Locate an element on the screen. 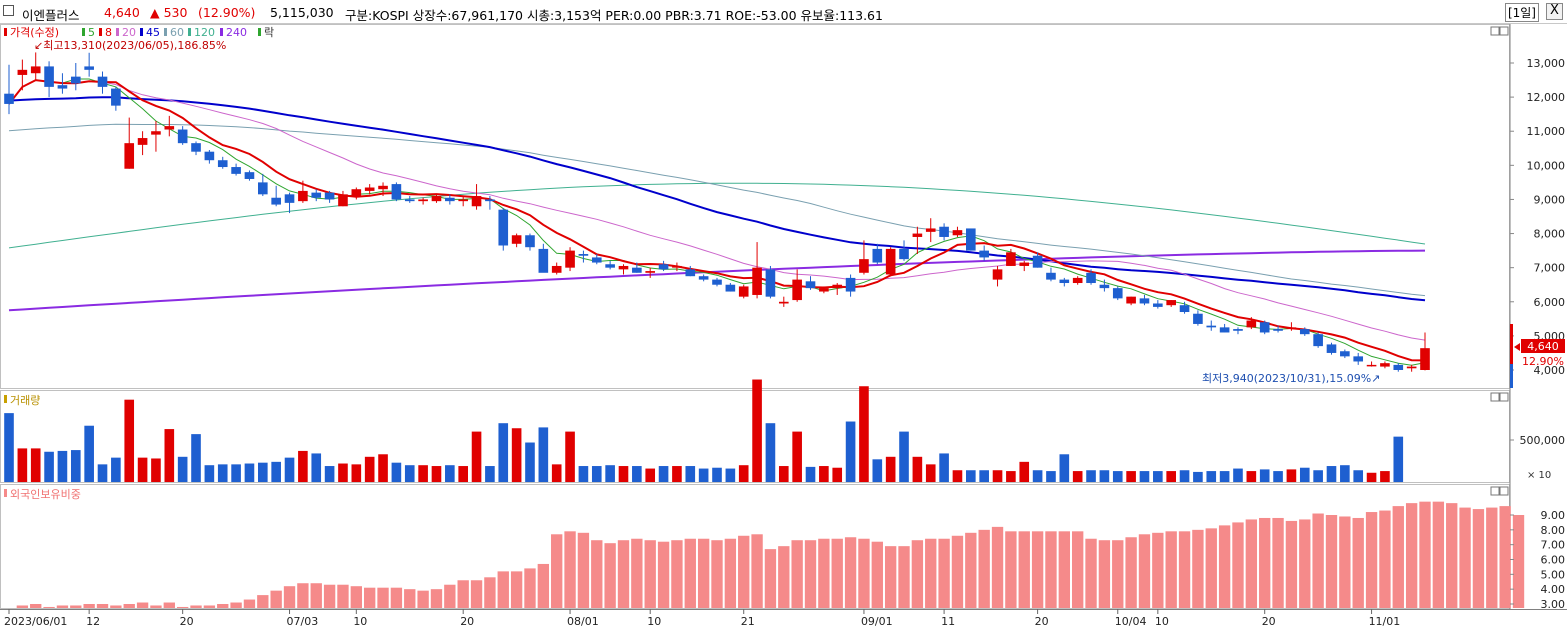 The height and width of the screenshot is (630, 1567). legend-ma45: 45 is located at coordinates (153, 32).